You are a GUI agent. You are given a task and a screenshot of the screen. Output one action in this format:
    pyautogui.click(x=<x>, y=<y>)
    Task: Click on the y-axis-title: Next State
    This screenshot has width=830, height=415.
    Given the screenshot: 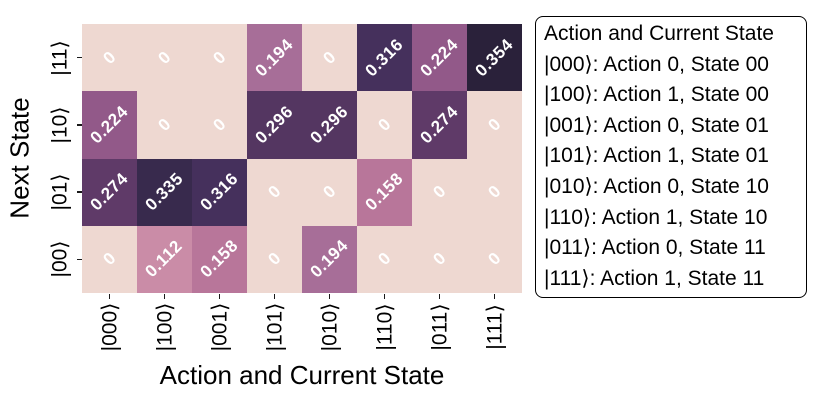 What is the action you would take?
    pyautogui.click(x=19, y=158)
    